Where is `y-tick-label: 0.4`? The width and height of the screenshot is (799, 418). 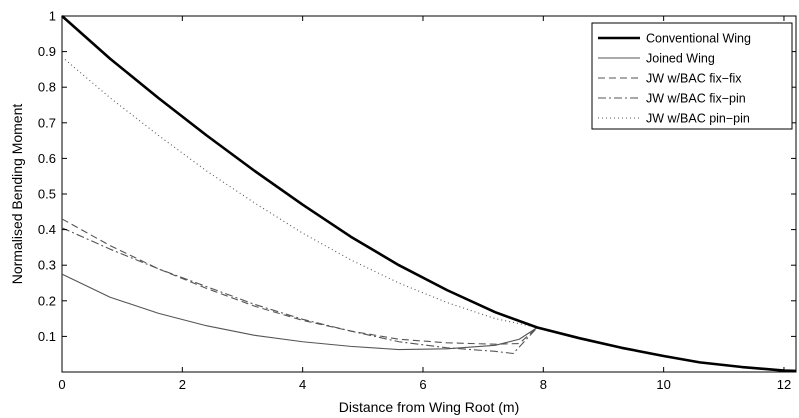
y-tick-label: 0.4 is located at coordinates (47, 229).